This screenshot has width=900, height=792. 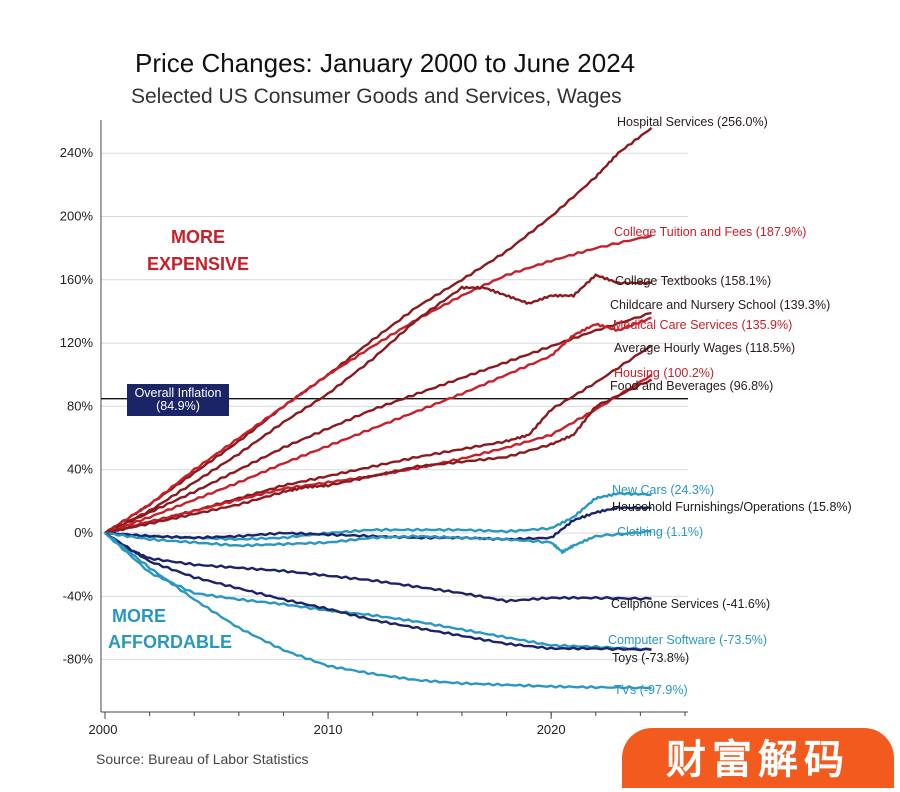 I want to click on y-tick-label: 120%, so click(x=77, y=342).